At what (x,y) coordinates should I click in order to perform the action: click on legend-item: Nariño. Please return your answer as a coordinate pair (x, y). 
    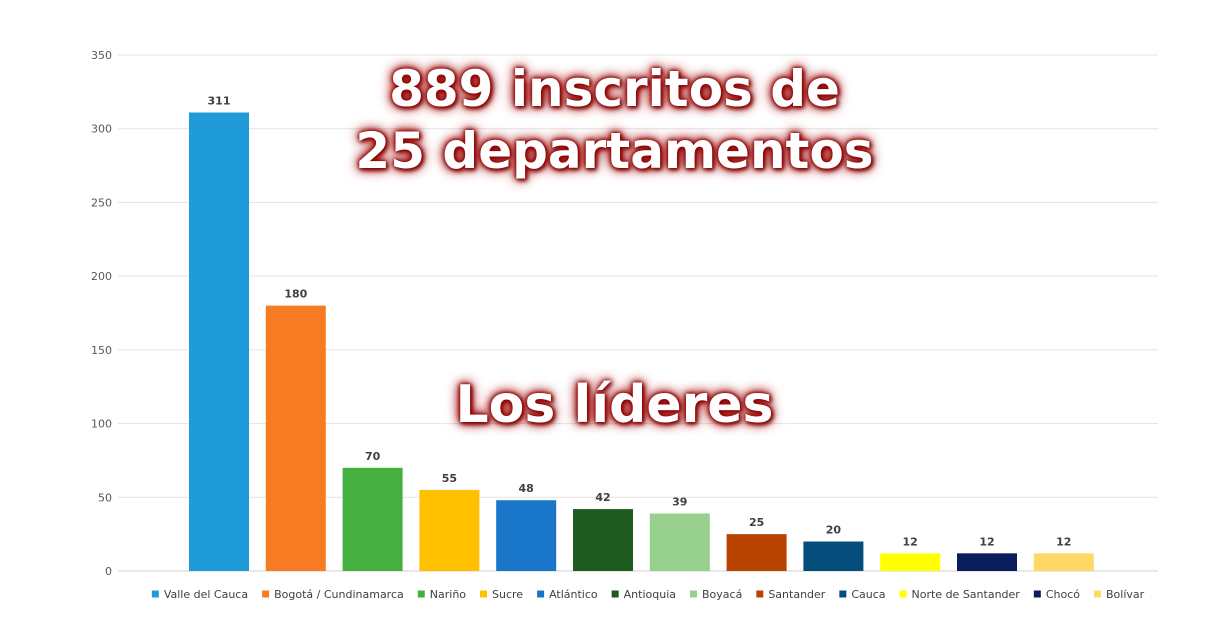
    Looking at the image, I should click on (442, 594).